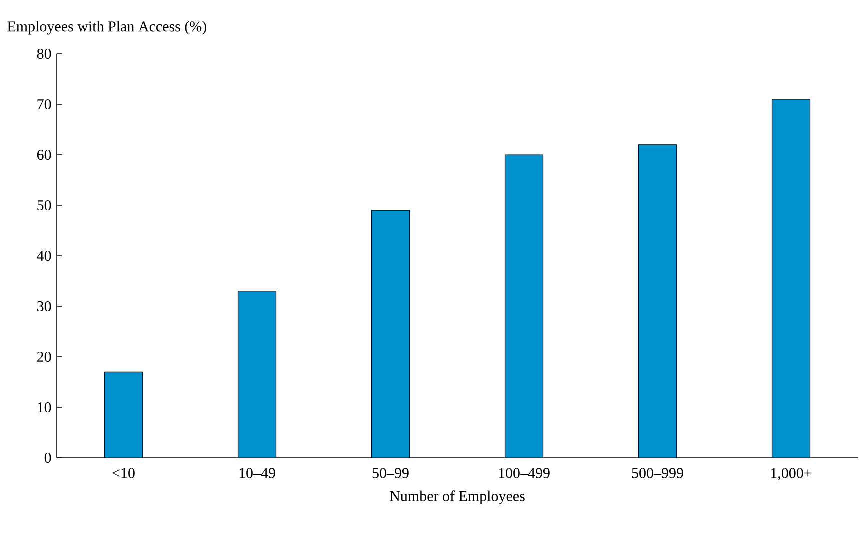 The image size is (859, 537). Describe the element at coordinates (123, 473) in the screenshot. I see `x-tick-label: <10` at that location.